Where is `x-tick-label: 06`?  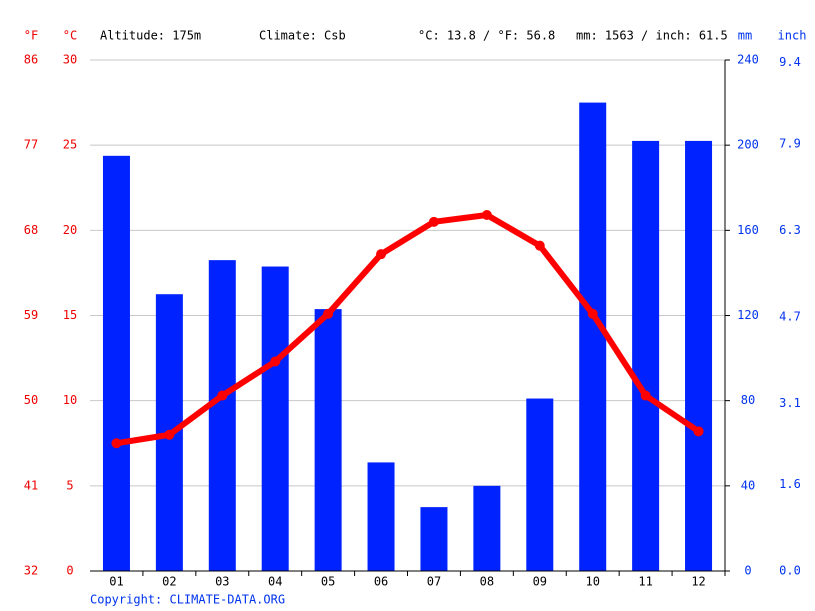
x-tick-label: 06 is located at coordinates (381, 582).